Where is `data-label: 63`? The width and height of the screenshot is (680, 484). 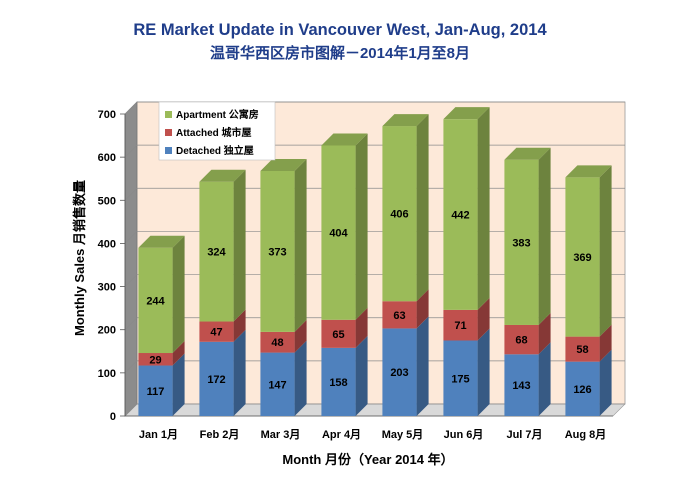 data-label: 63 is located at coordinates (399, 316).